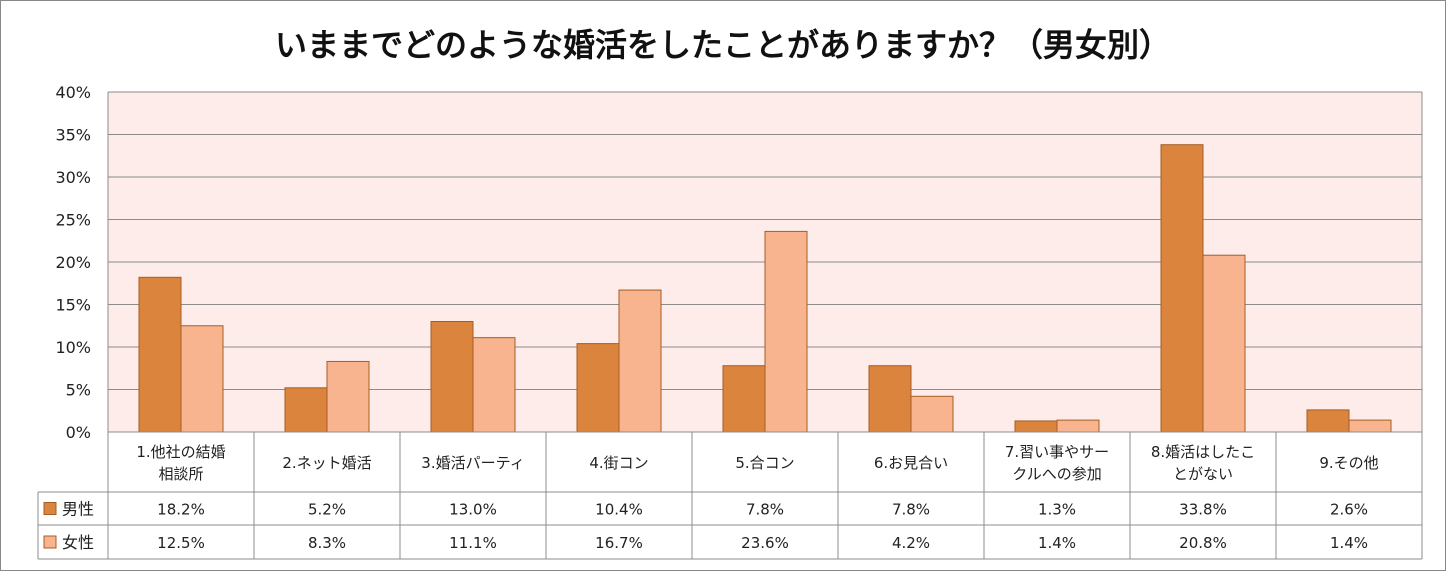 Image resolution: width=1446 pixels, height=571 pixels. Describe the element at coordinates (1203, 474) in the screenshot. I see `category-label: とがない` at that location.